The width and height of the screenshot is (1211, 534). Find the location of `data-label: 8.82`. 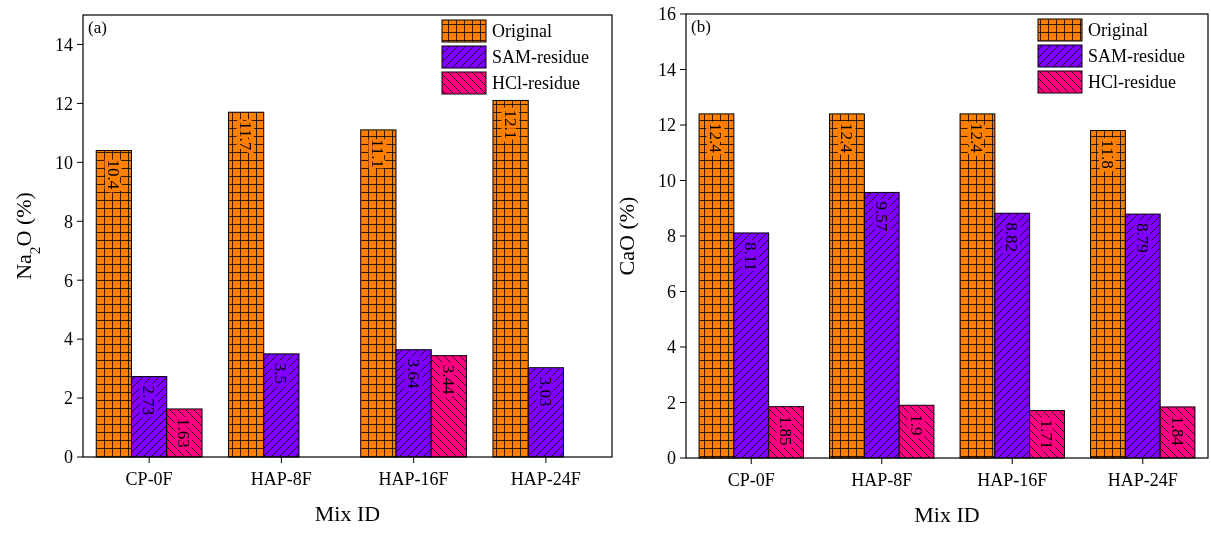

data-label: 8.82 is located at coordinates (1012, 237).